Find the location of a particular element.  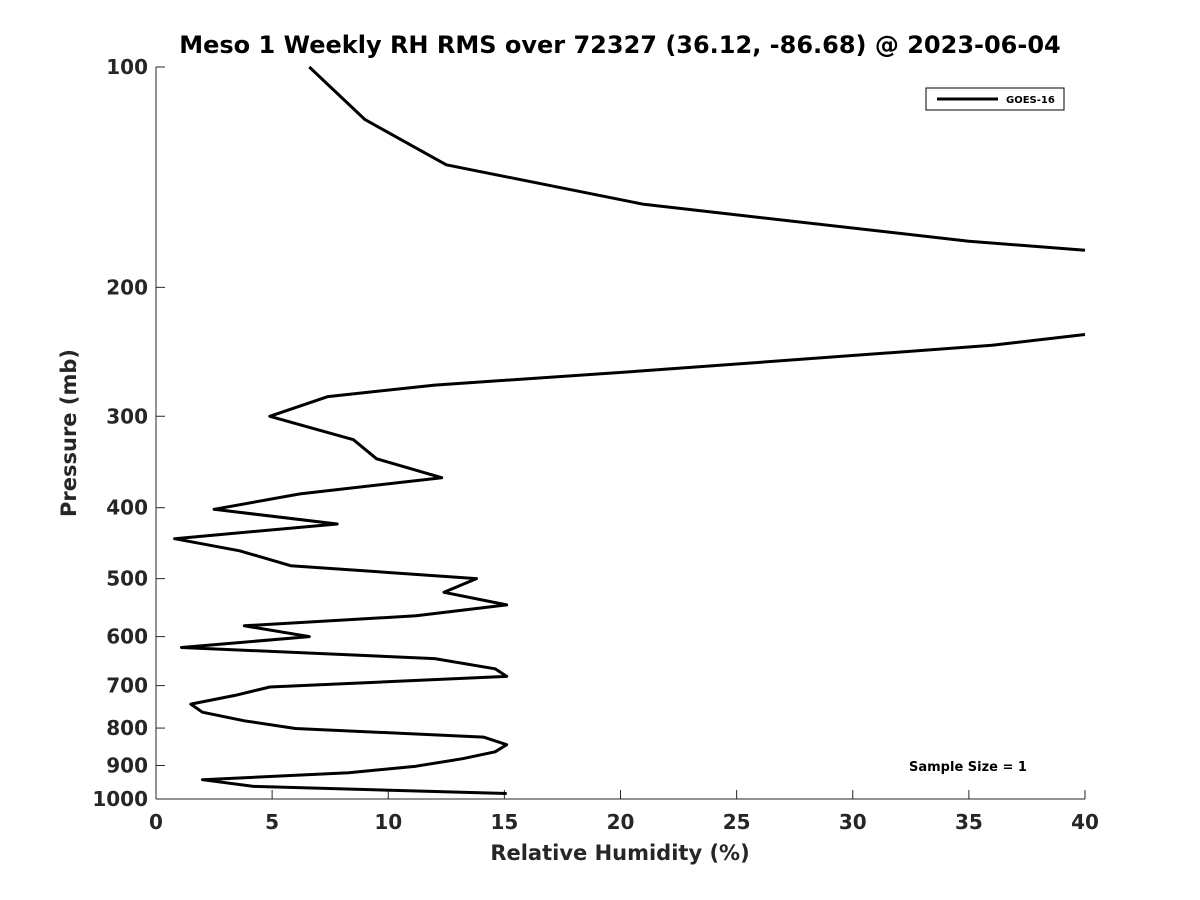

x-tick-label-8: 40 is located at coordinates (1085, 822).